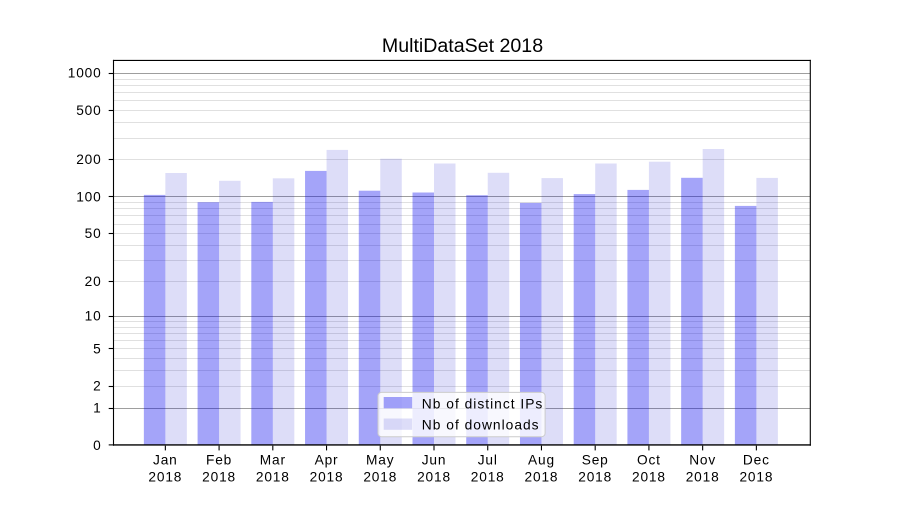  Describe the element at coordinates (481, 425) in the screenshot. I see `svg-text: Nb of downloads` at that location.